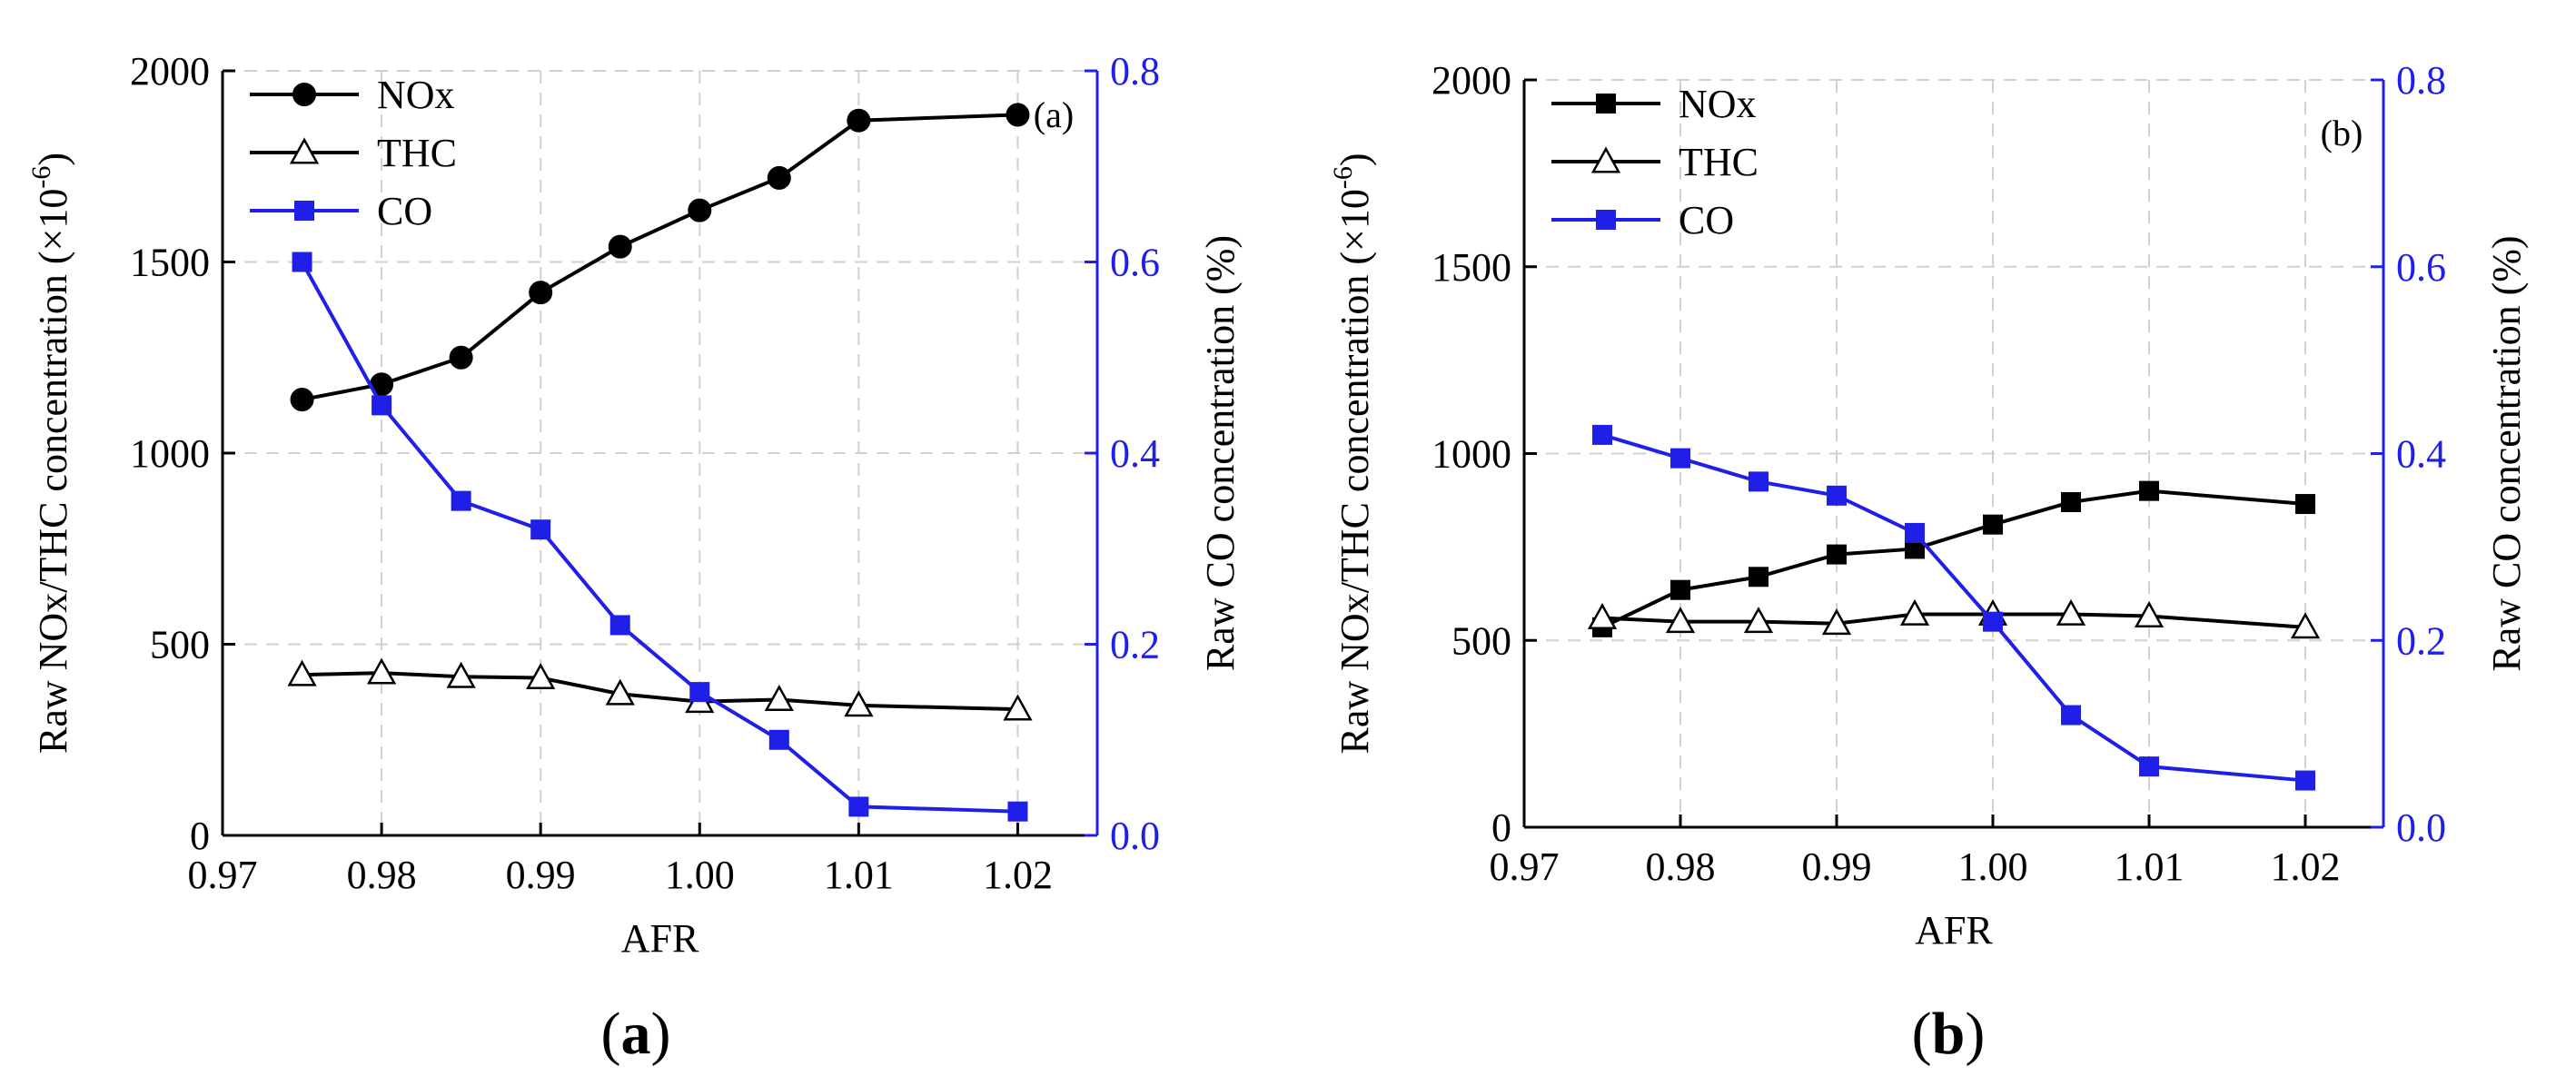 Image resolution: width=2576 pixels, height=1086 pixels. Describe the element at coordinates (660, 257) in the screenshot. I see `series-nox` at that location.